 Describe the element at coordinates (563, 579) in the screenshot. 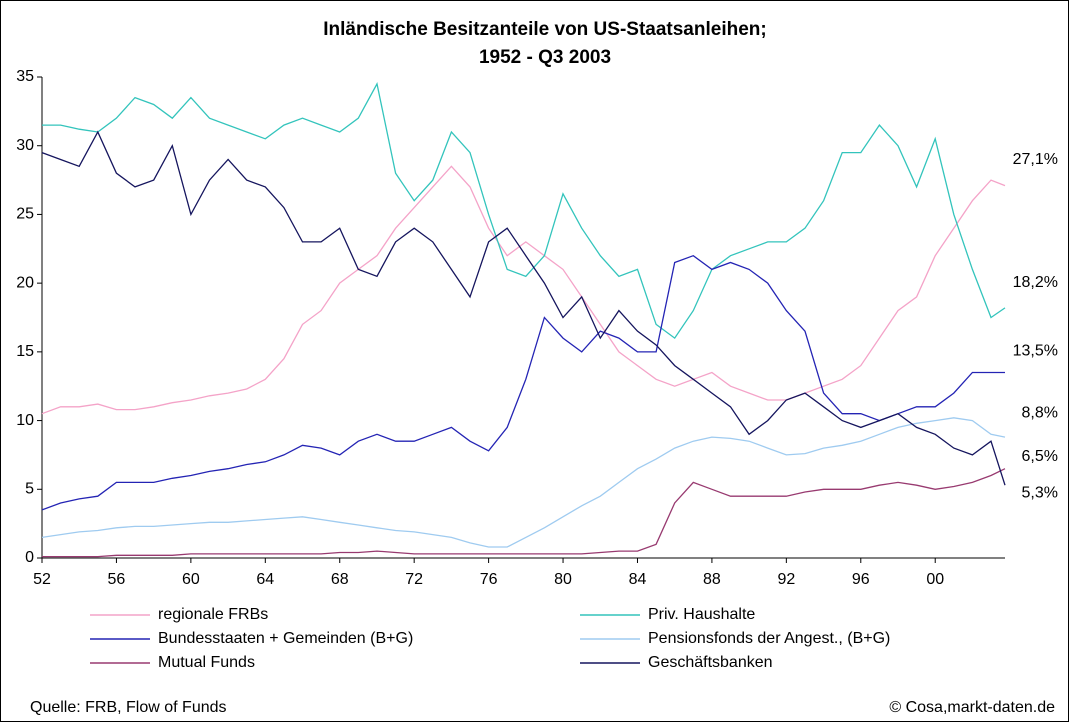

I see `x-tick-label: 80` at that location.